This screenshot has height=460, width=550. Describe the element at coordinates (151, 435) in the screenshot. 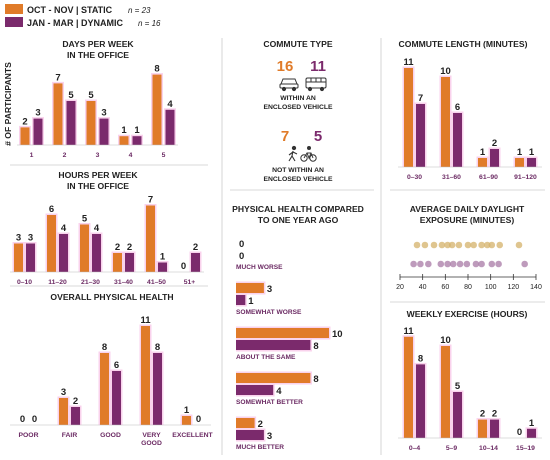

I see `health-tick-label: VERY` at that location.